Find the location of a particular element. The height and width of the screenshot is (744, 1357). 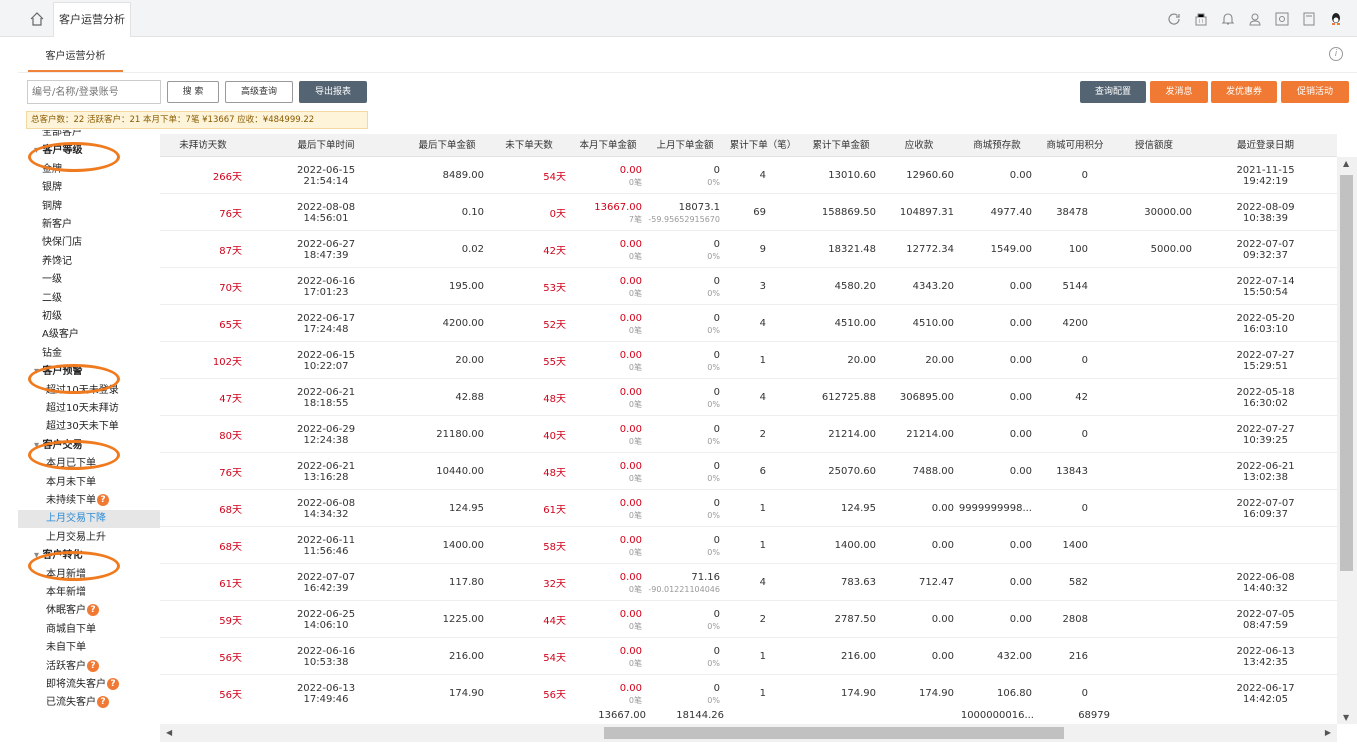

sidebar-item: 超过30天未下单 is located at coordinates (89, 427).